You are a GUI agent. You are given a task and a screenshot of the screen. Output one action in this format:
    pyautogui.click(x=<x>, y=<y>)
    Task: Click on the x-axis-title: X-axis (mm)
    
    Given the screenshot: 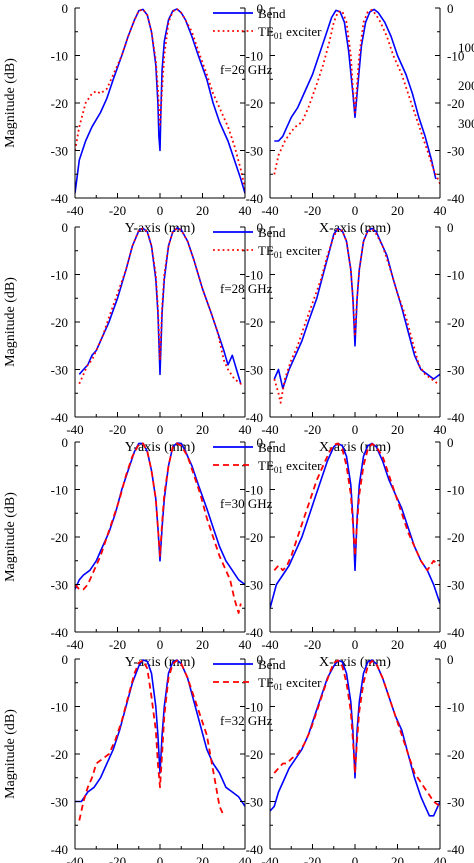 What is the action you would take?
    pyautogui.click(x=355, y=662)
    